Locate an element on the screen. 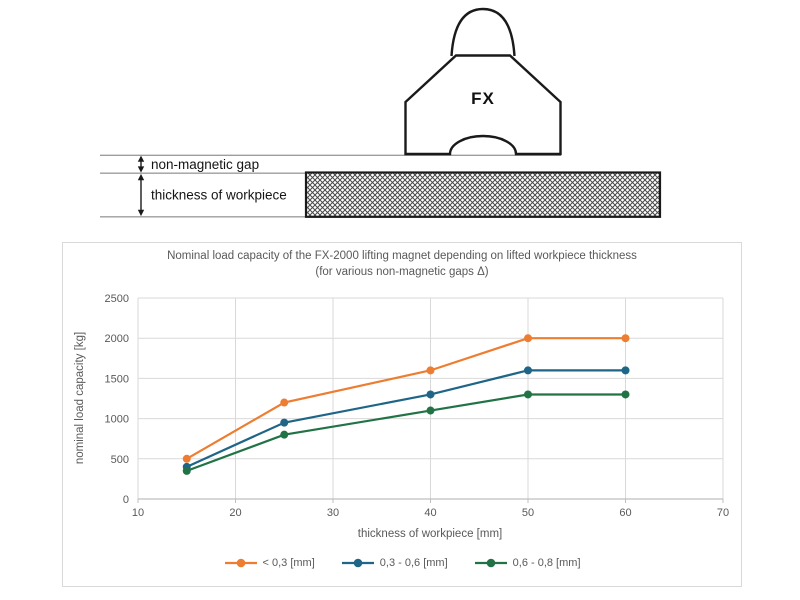  x-tick-label: 20 is located at coordinates (235, 513).